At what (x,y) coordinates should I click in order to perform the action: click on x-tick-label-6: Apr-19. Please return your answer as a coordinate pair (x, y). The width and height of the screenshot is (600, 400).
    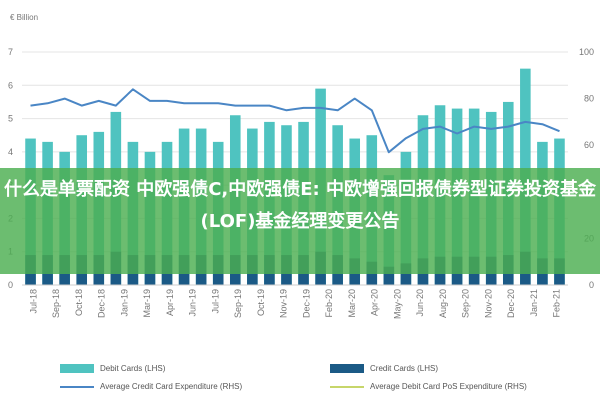
    Looking at the image, I should click on (170, 302).